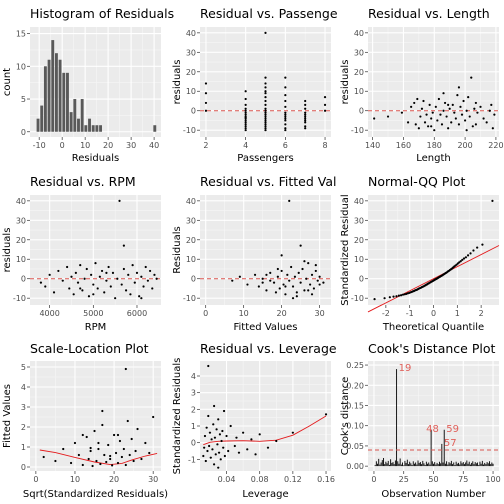 The image size is (504, 504). Describe the element at coordinates (21, 66) in the screenshot. I see `y-tick-label: 10` at that location.